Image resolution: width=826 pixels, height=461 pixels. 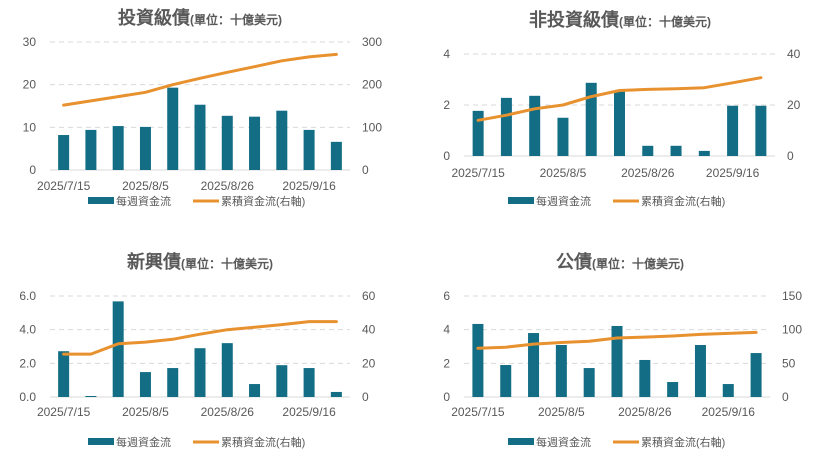 What do you see at coordinates (154, 17) in the screenshot?
I see `chart-title-main: 投資級債` at bounding box center [154, 17].